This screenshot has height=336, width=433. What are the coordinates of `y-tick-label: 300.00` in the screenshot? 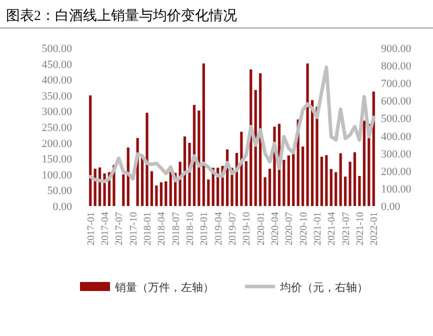 It's located at (57, 112).